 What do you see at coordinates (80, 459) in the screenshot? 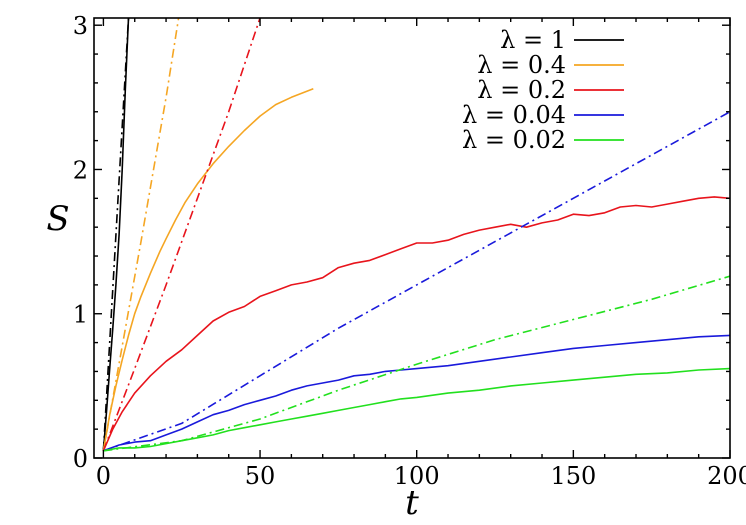
I see `y-tick-label: 0` at bounding box center [80, 459].